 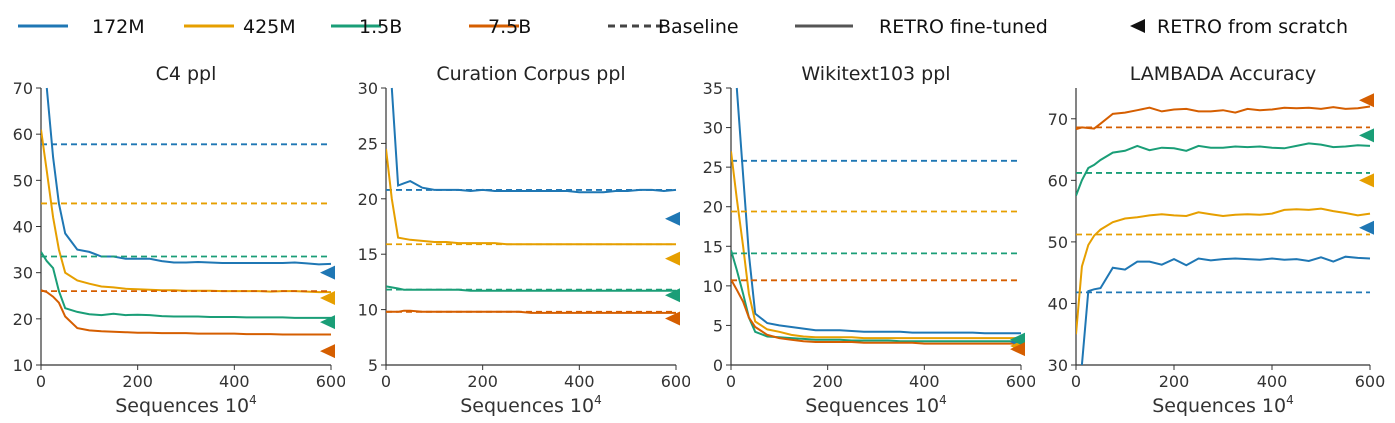 I want to click on legend-label: RETRO fine-tuned, so click(x=963, y=27).